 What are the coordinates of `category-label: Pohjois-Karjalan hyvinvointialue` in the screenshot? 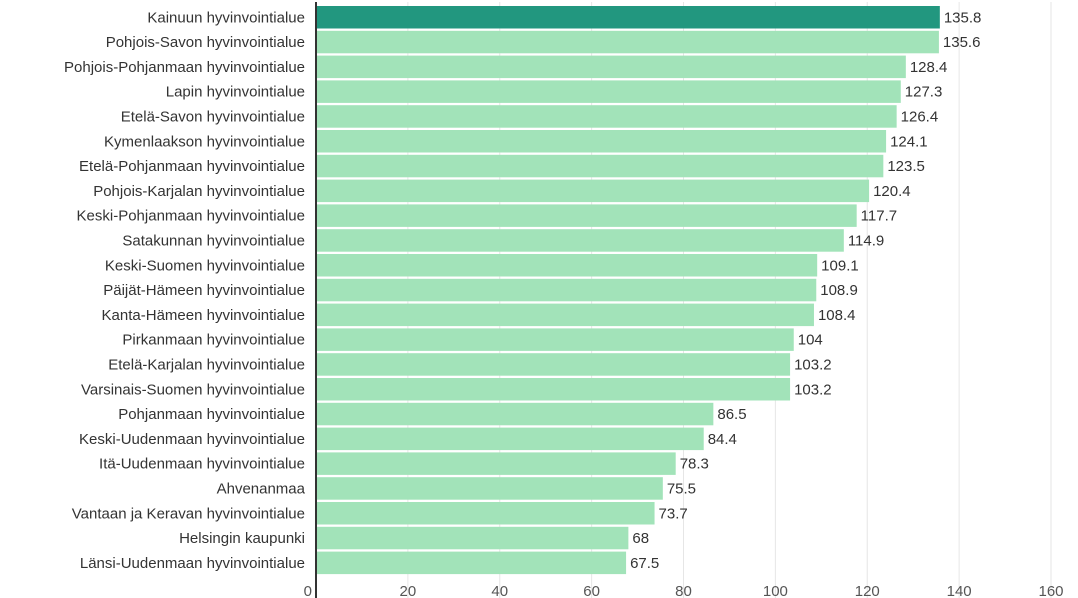 It's located at (199, 191).